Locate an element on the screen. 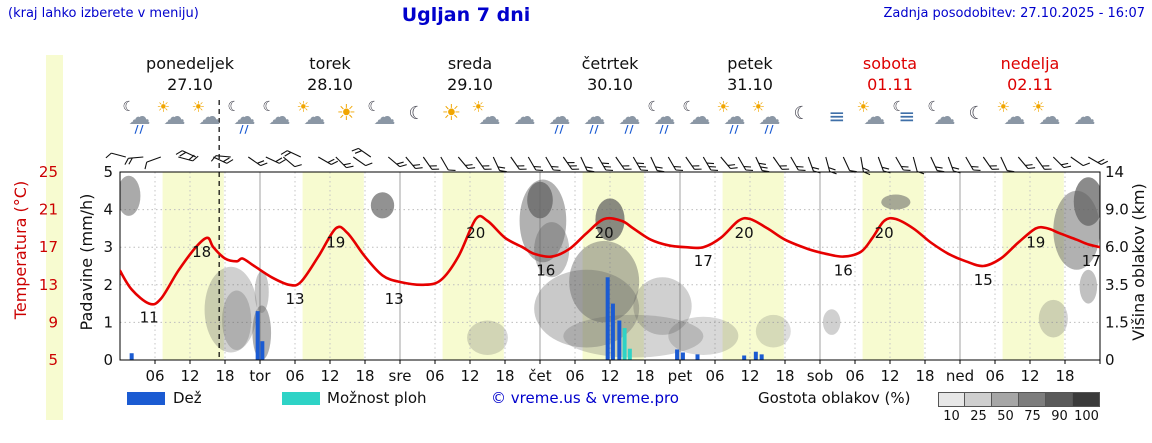 The width and height of the screenshot is (1152, 443). day-abbr-label: pet is located at coordinates (680, 376).